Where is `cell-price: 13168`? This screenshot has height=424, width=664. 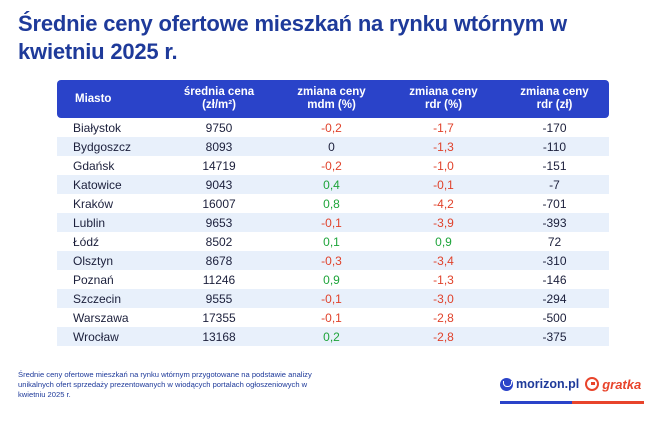 cell-price: 13168 is located at coordinates (219, 336).